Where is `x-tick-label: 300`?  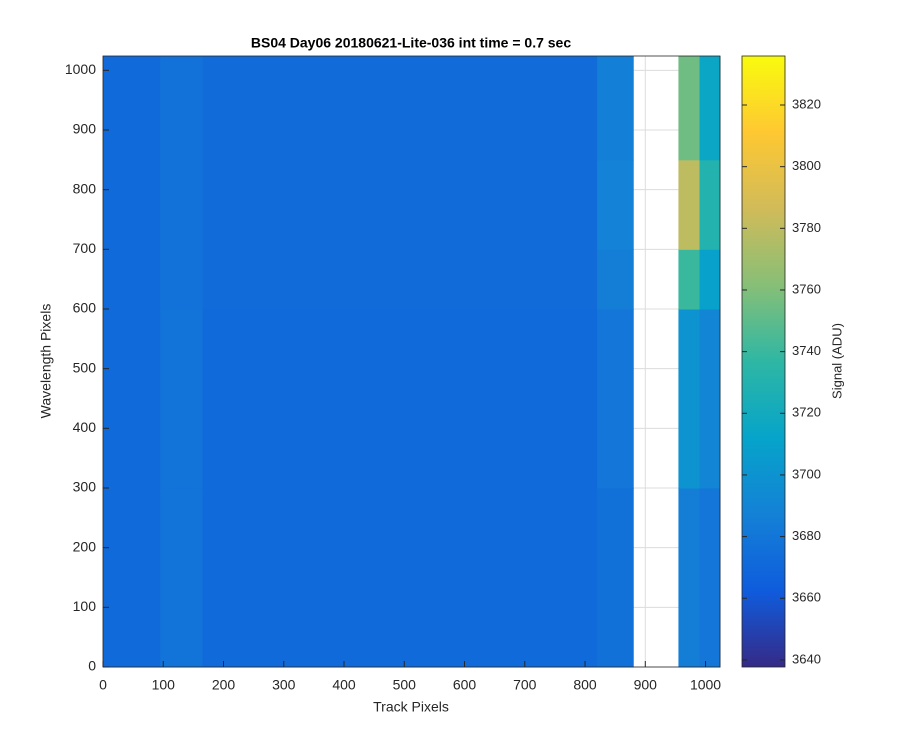 x-tick-label: 300 is located at coordinates (284, 685).